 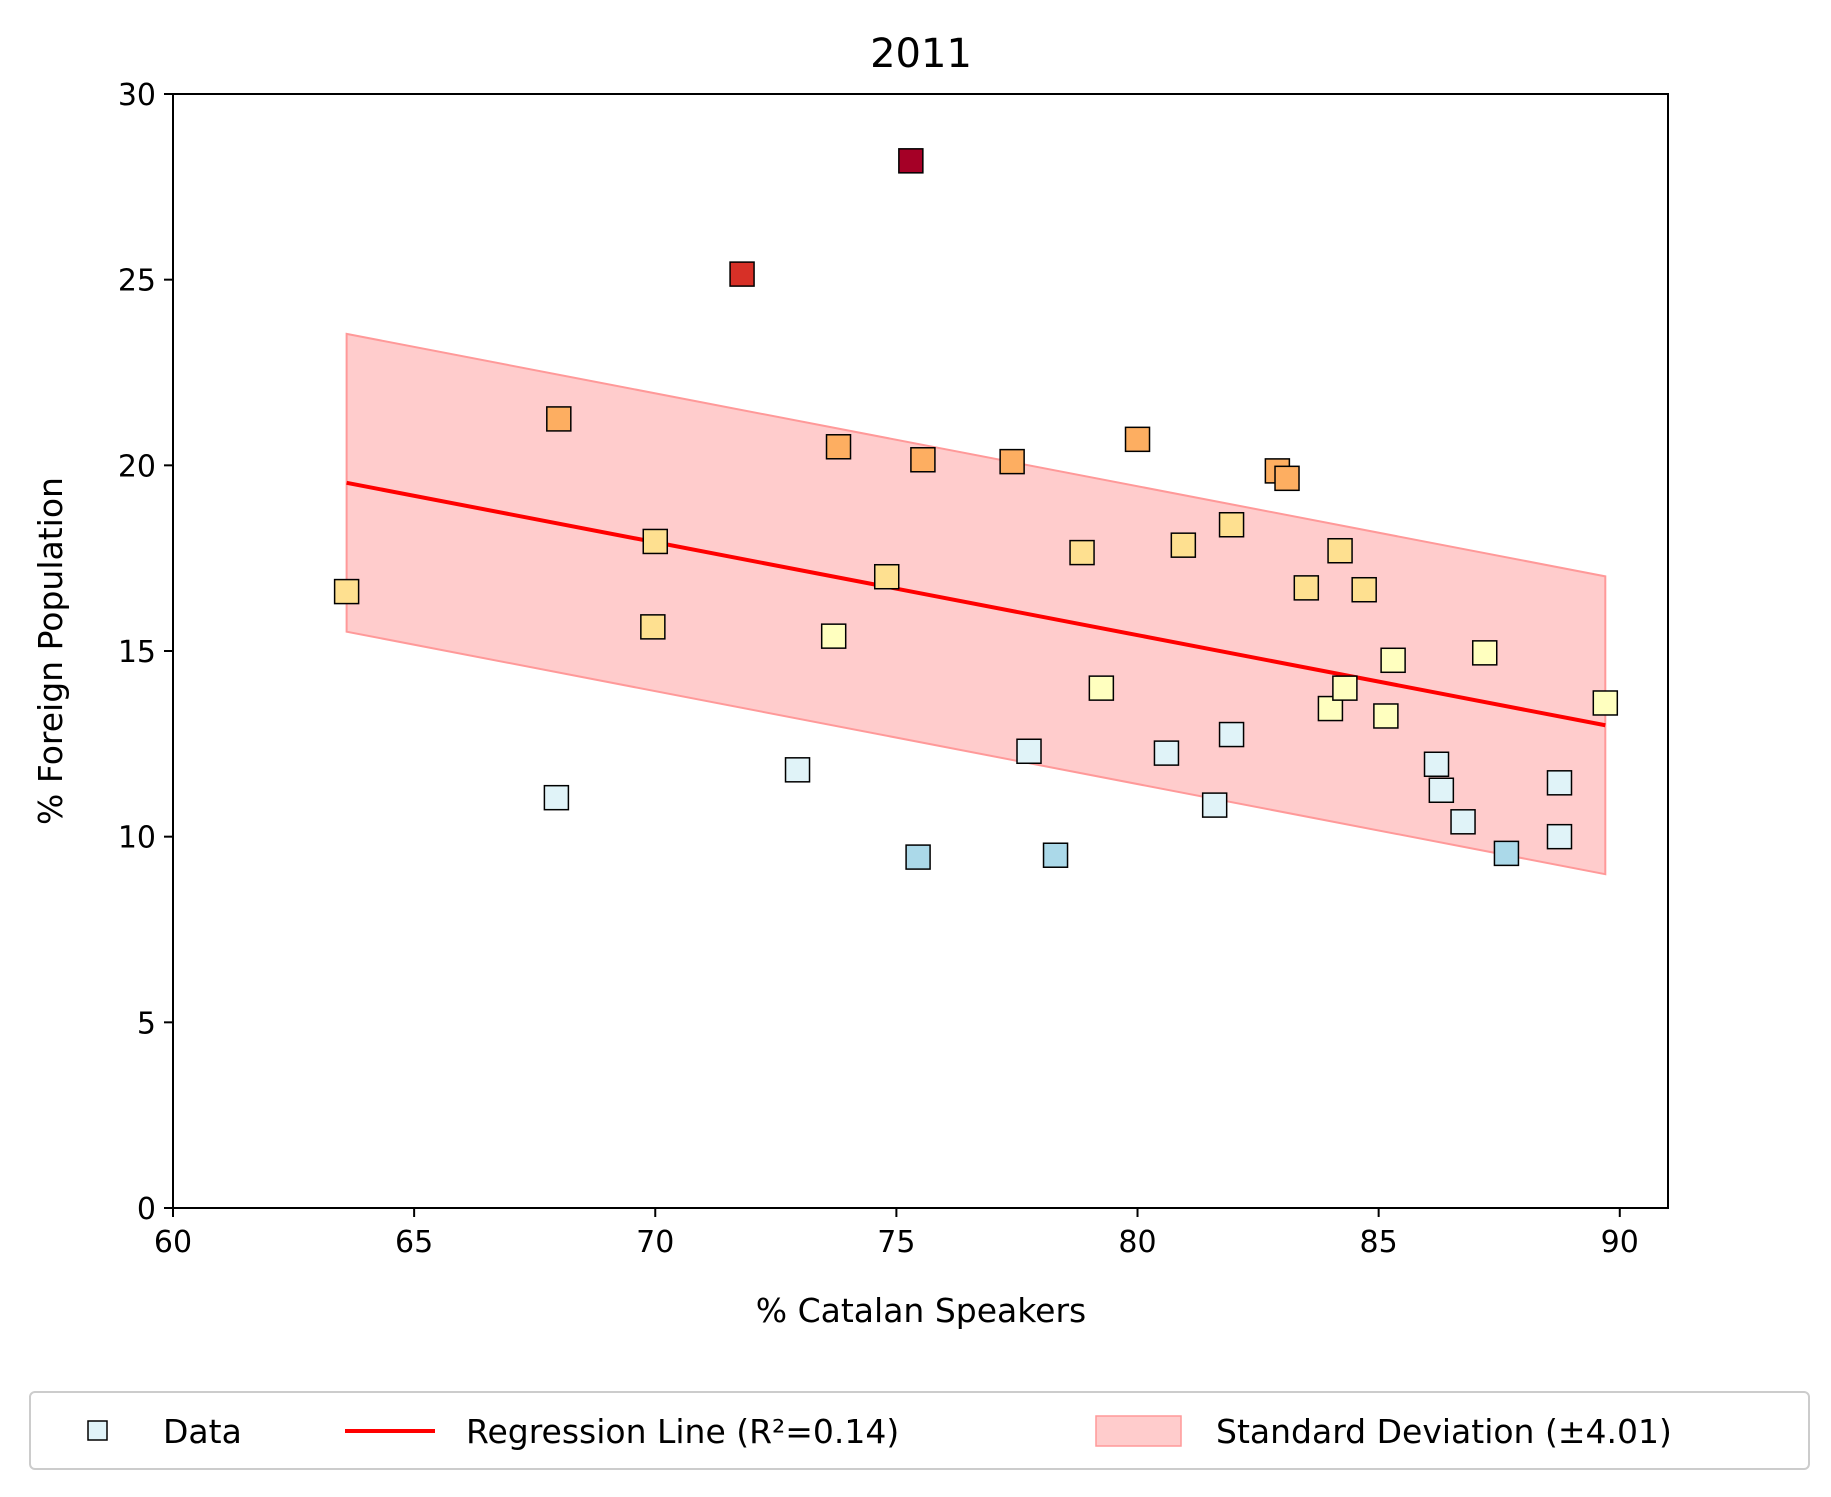 I want to click on y-tick-label: 5, so click(x=146, y=1023).